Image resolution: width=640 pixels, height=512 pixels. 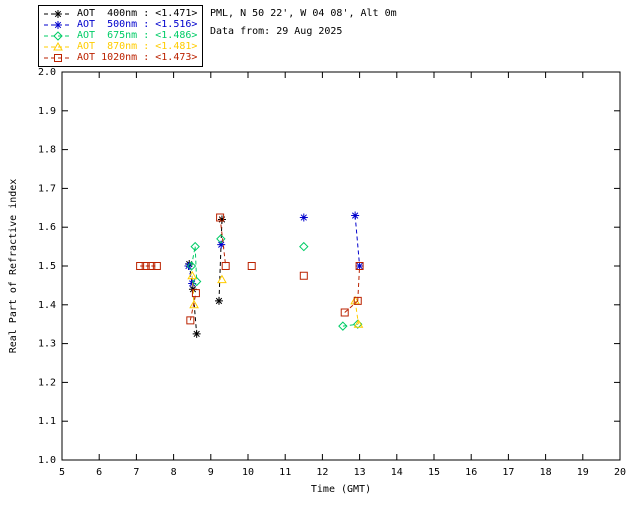 What do you see at coordinates (47, 382) in the screenshot?
I see `y-tick-label: 1.2` at bounding box center [47, 382].